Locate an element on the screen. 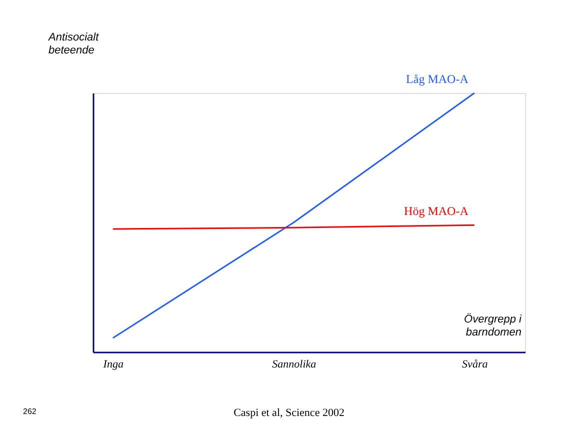 Image resolution: width=576 pixels, height=424 pixels. series-label: Låg MAO-A is located at coordinates (437, 79).